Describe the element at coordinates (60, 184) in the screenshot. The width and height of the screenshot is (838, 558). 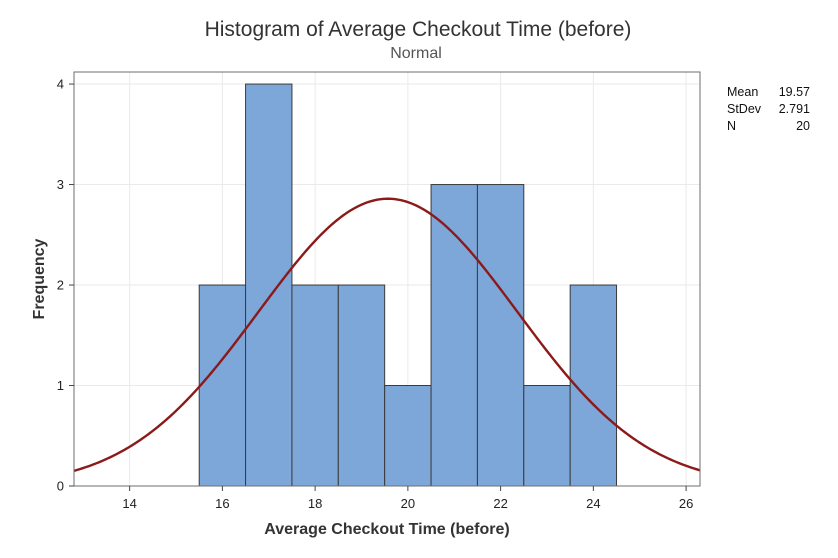
I see `y-tick-label: 3` at that location.